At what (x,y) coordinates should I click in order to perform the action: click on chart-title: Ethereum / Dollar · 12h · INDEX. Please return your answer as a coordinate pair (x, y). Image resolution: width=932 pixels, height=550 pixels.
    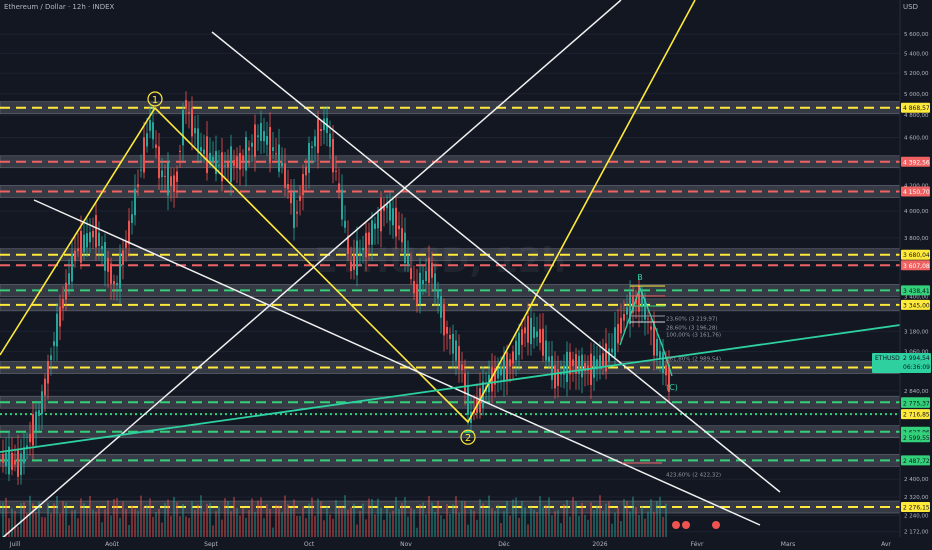
    Looking at the image, I should click on (59, 7).